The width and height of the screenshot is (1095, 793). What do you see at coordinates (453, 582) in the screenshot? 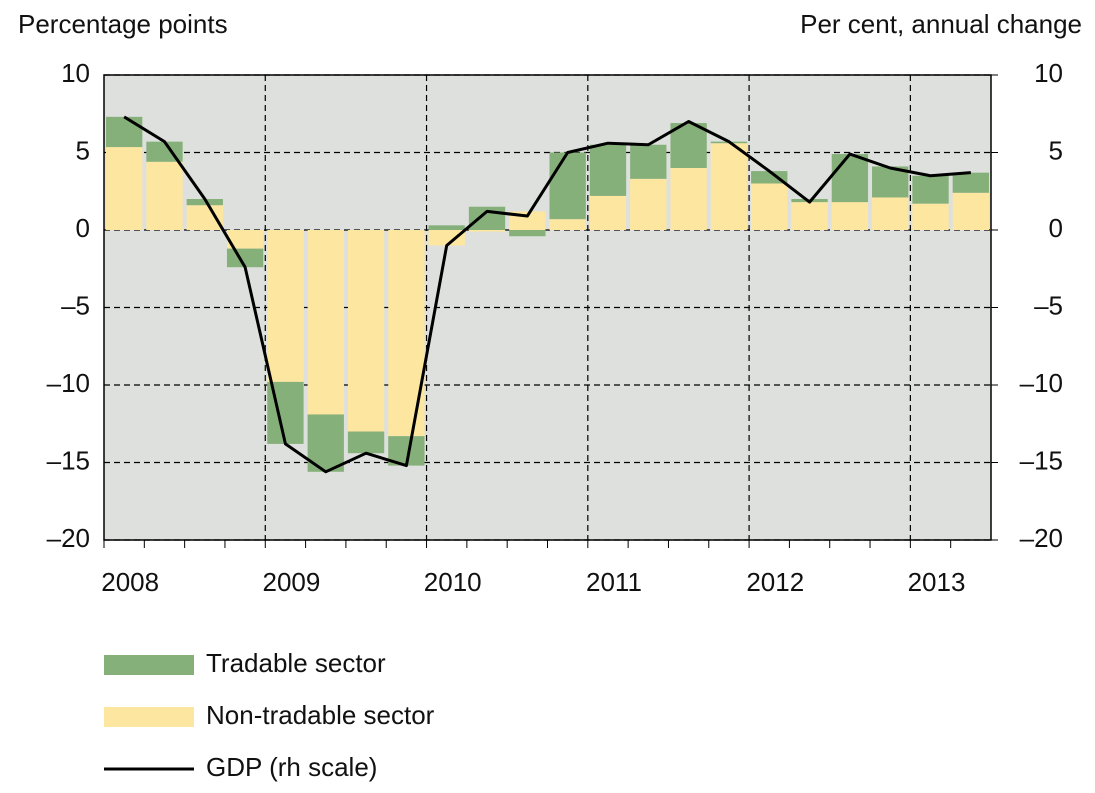
I see `x-tick-label: 2010` at bounding box center [453, 582].